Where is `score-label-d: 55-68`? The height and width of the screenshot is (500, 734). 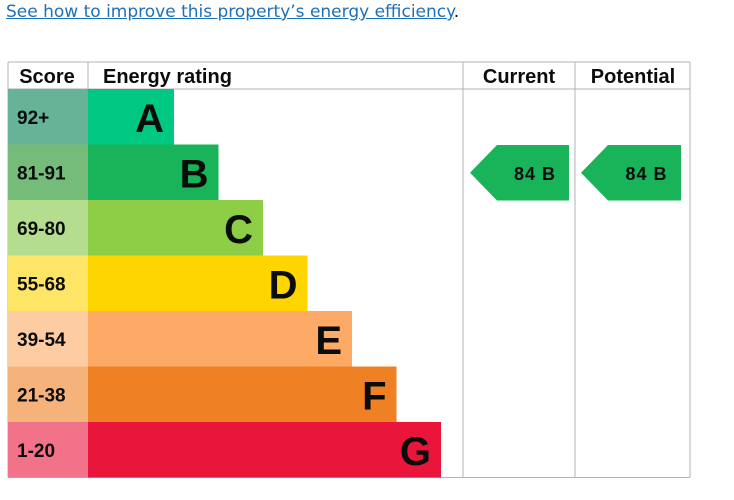
score-label-d: 55-68 is located at coordinates (41, 284).